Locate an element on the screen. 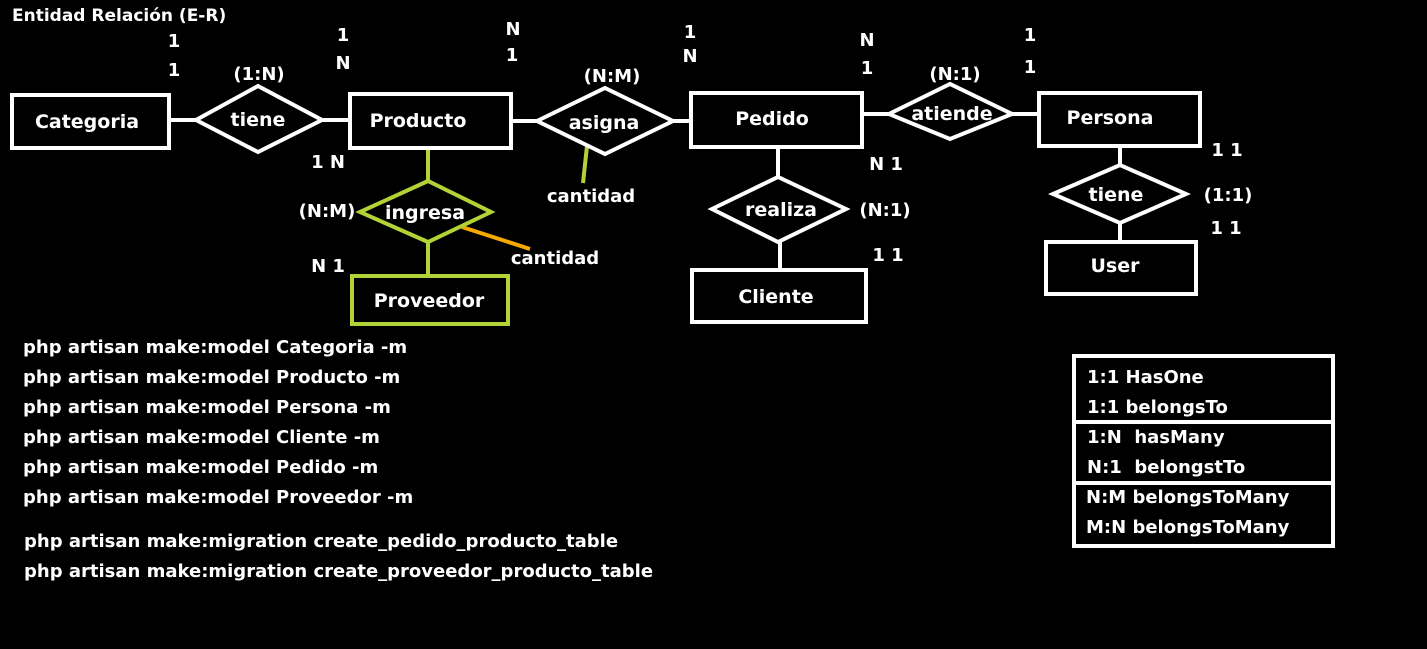 This screenshot has height=649, width=1427. relation-tiene-diamond is located at coordinates (259, 119).